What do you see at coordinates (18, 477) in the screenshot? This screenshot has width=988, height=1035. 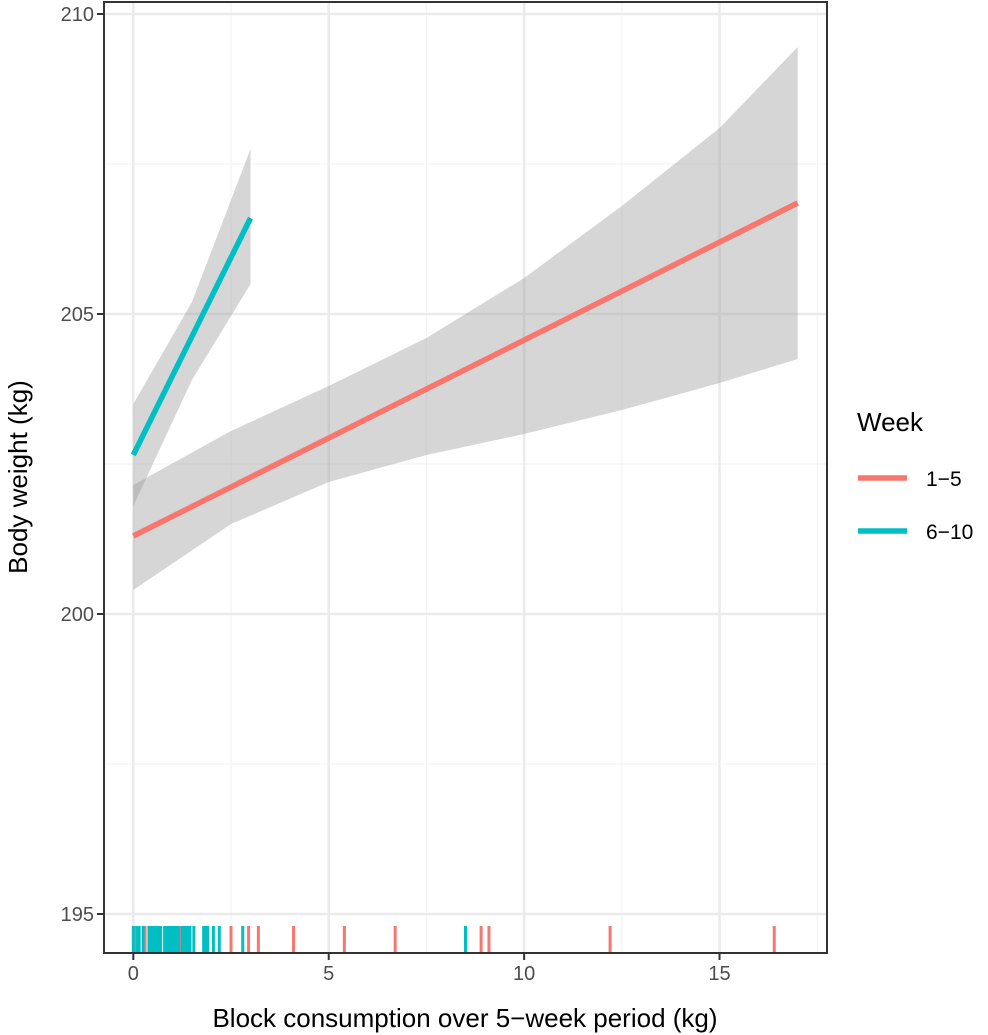 I see `y-axis-title: Body weight (kg)` at bounding box center [18, 477].